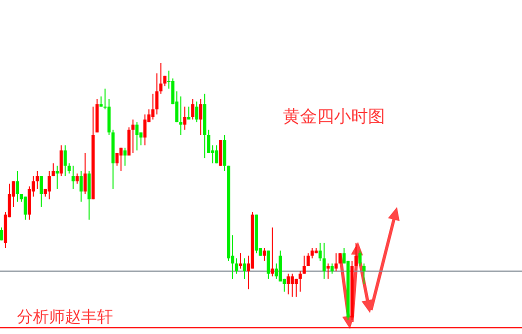  What do you see at coordinates (65, 317) in the screenshot?
I see `annotation: 分析师赵丰轩` at bounding box center [65, 317].